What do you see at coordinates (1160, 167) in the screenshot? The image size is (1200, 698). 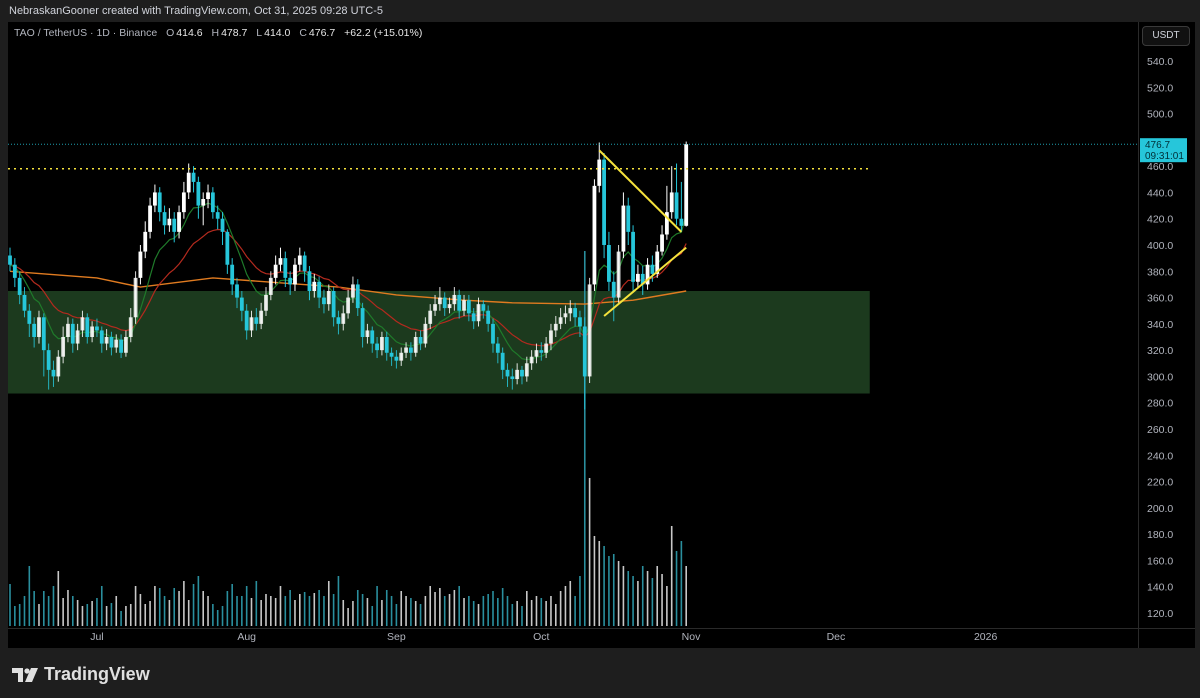 I see `price-tick-label: 460.0` at bounding box center [1160, 167].